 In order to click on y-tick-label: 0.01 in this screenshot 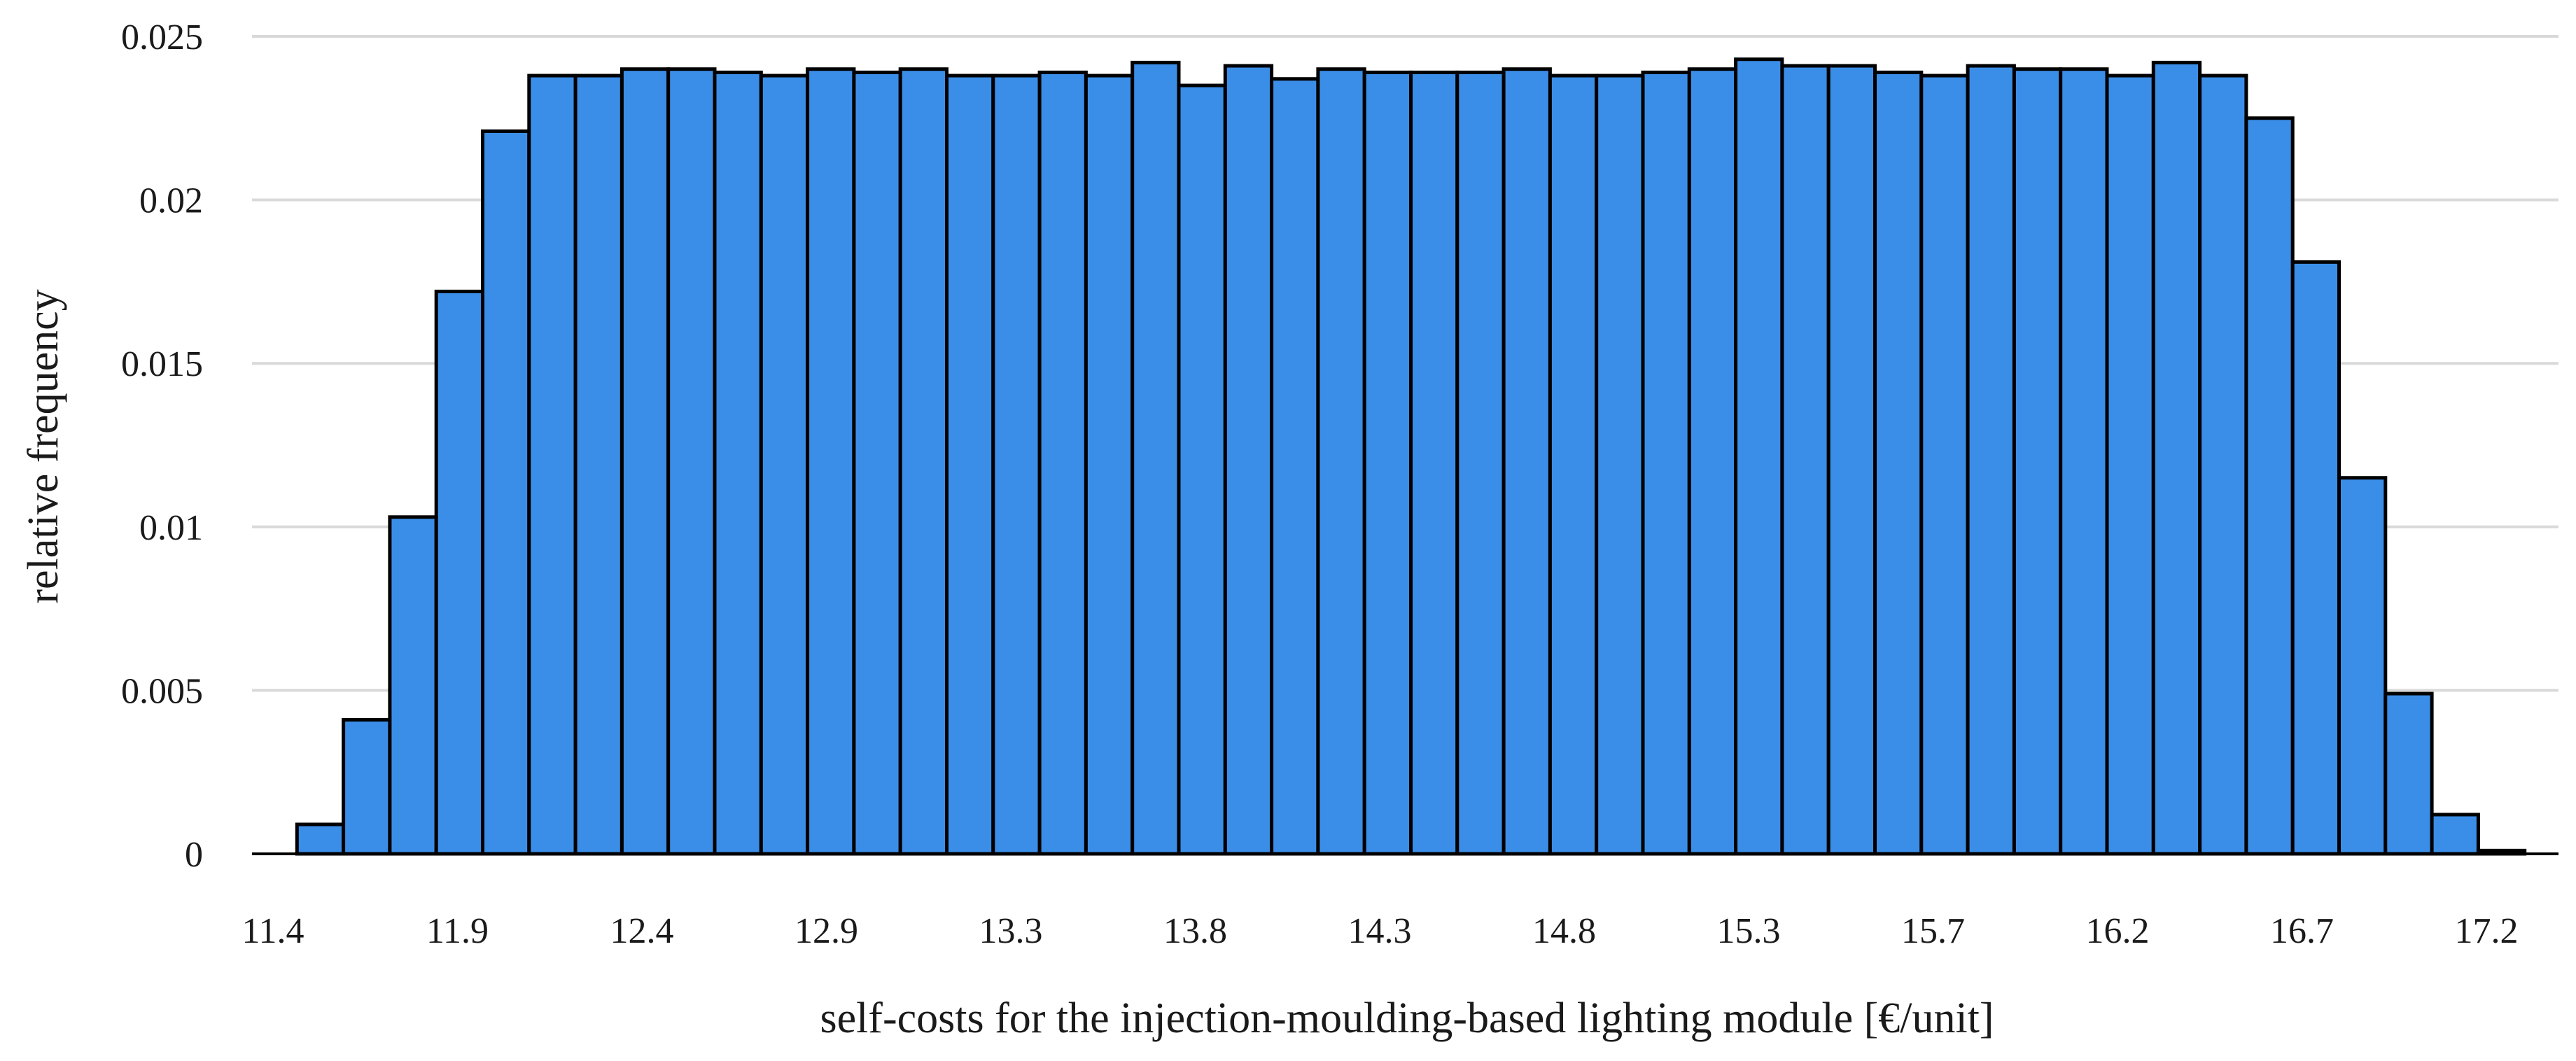, I will do `click(171, 528)`.